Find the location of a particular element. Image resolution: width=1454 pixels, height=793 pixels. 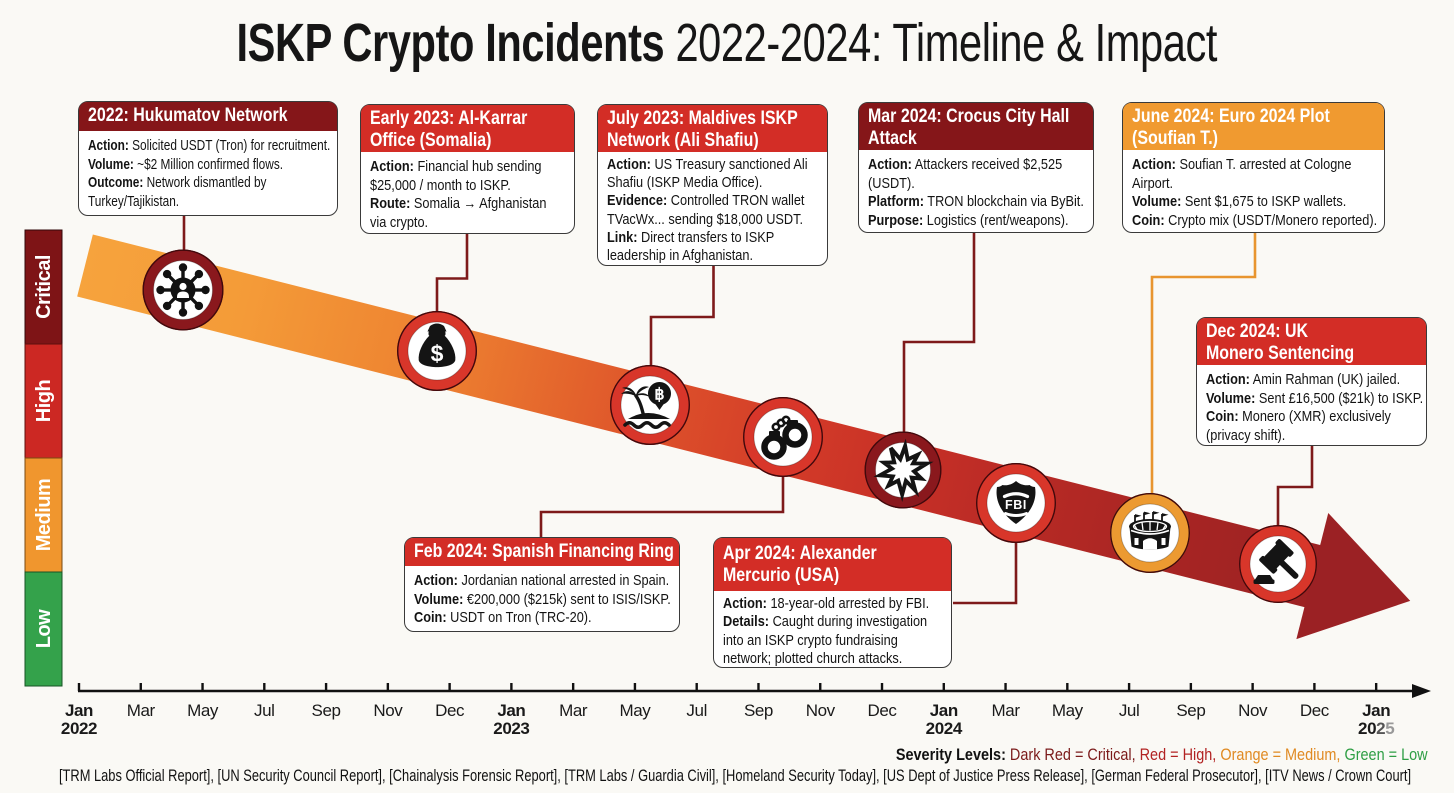

svg-text: 2024 is located at coordinates (944, 728).